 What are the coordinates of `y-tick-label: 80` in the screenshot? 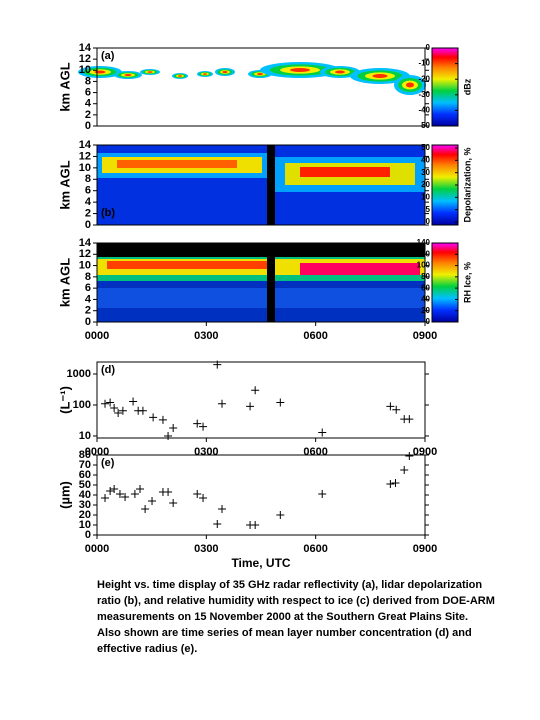 It's located at (85, 455).